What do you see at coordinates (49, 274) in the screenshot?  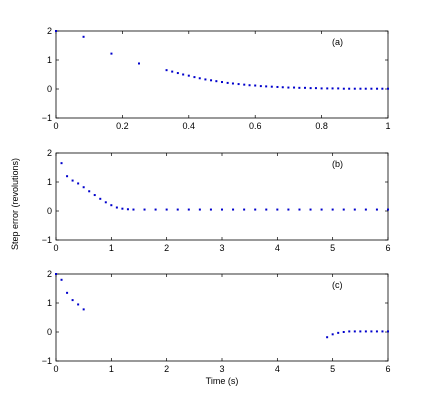 I see `y-tick-label: 2` at bounding box center [49, 274].